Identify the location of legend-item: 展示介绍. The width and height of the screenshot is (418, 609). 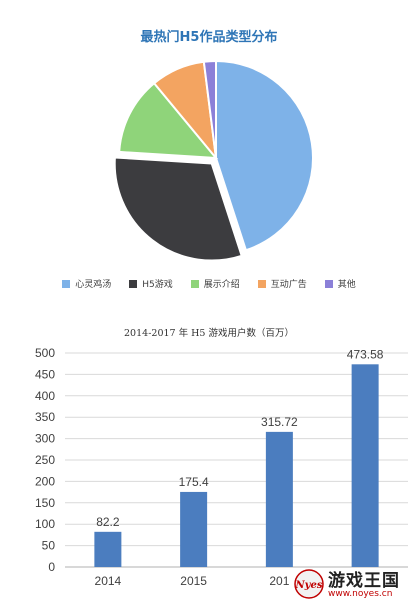
(215, 283).